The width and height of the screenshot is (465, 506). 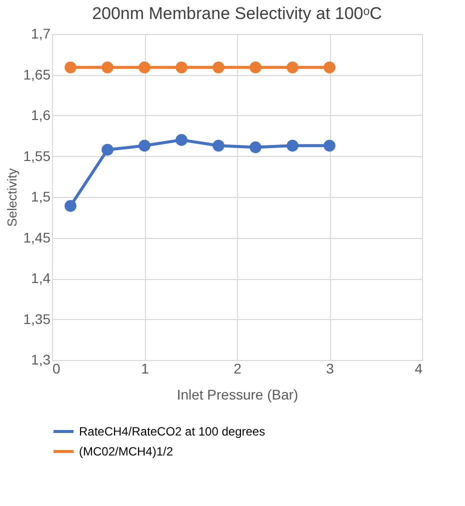 What do you see at coordinates (237, 394) in the screenshot?
I see `x-axis-title: Inlet Pressure (Bar)` at bounding box center [237, 394].